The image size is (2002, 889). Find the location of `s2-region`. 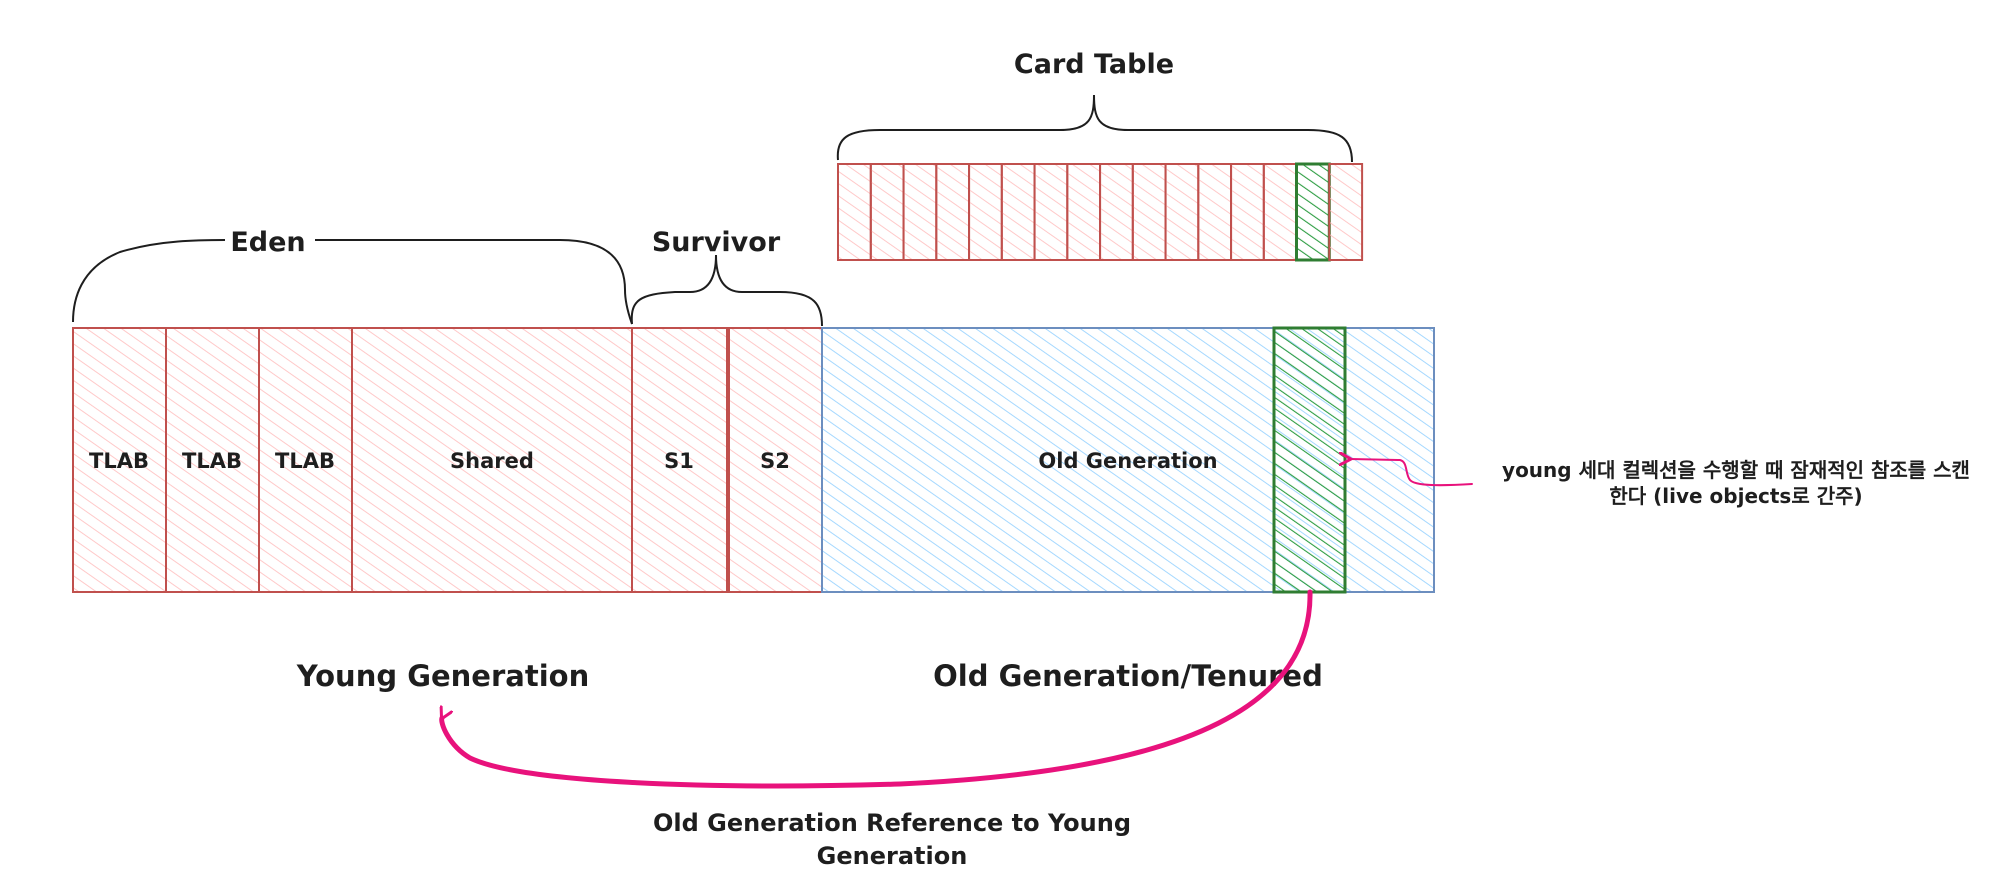

s2-region is located at coordinates (775, 460).